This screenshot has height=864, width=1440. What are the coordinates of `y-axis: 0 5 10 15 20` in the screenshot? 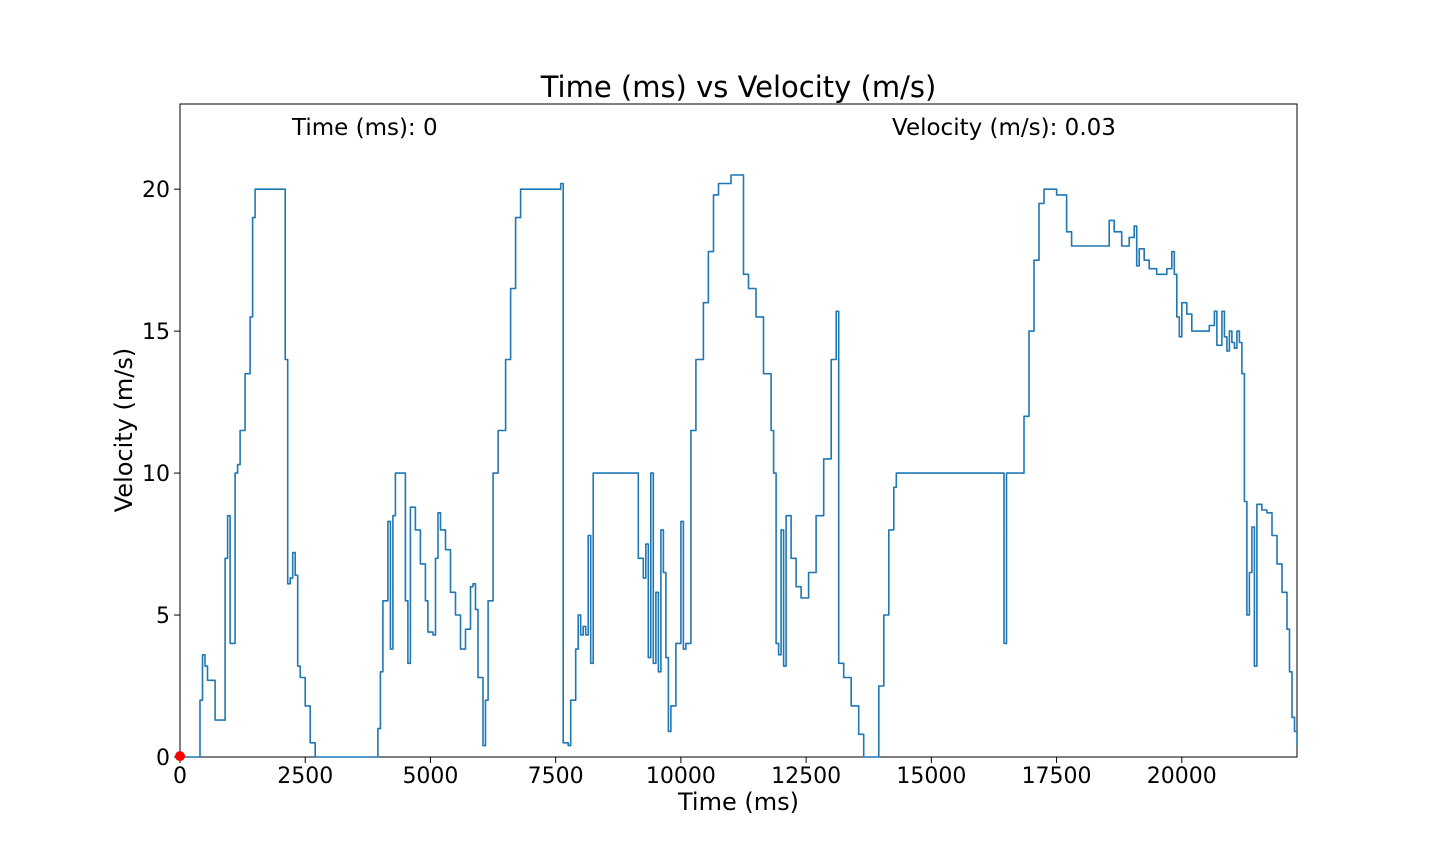 It's located at (161, 474).